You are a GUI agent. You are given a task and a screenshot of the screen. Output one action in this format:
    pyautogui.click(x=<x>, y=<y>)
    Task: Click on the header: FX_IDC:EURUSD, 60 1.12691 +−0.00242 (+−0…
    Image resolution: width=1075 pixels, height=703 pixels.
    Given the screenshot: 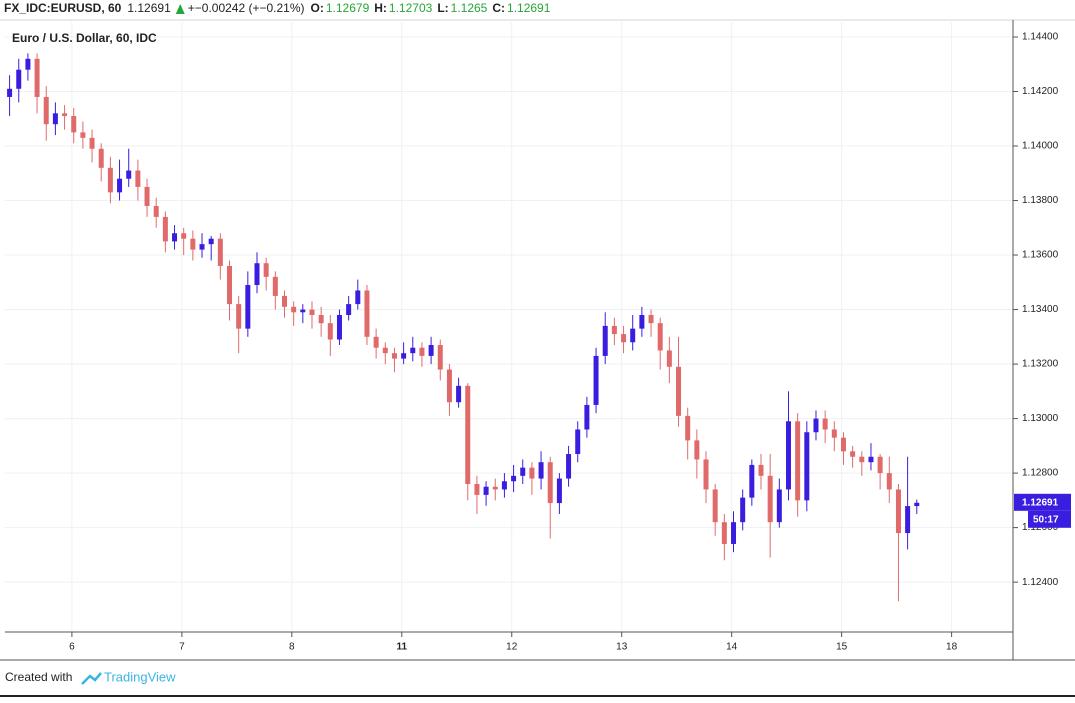 What is the action you would take?
    pyautogui.click(x=277, y=8)
    